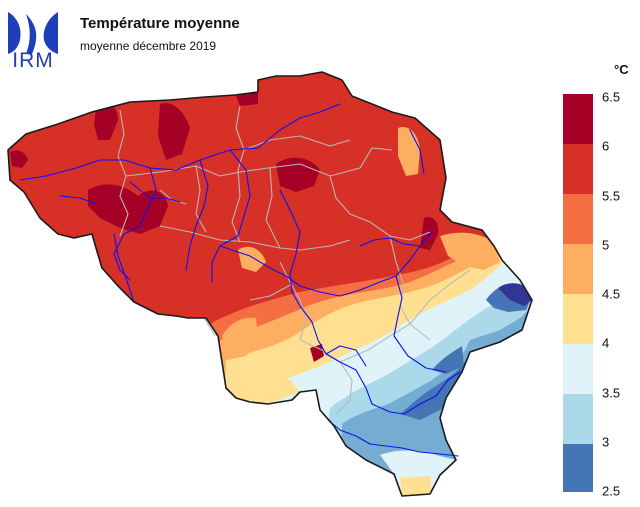 This screenshot has width=640, height=507. Describe the element at coordinates (33, 33) in the screenshot. I see `irm-logo-icon` at that location.